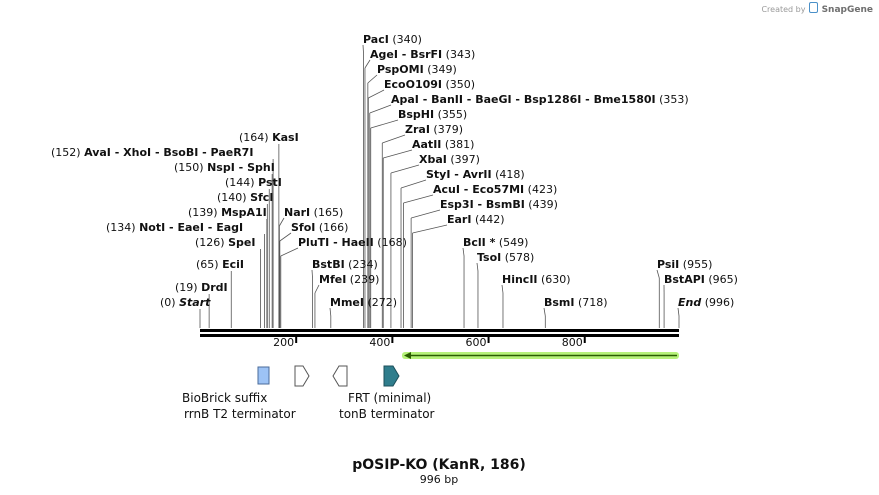  Describe the element at coordinates (349, 279) in the screenshot. I see `enzyme-label-mfei: MfeI (239)` at that location.